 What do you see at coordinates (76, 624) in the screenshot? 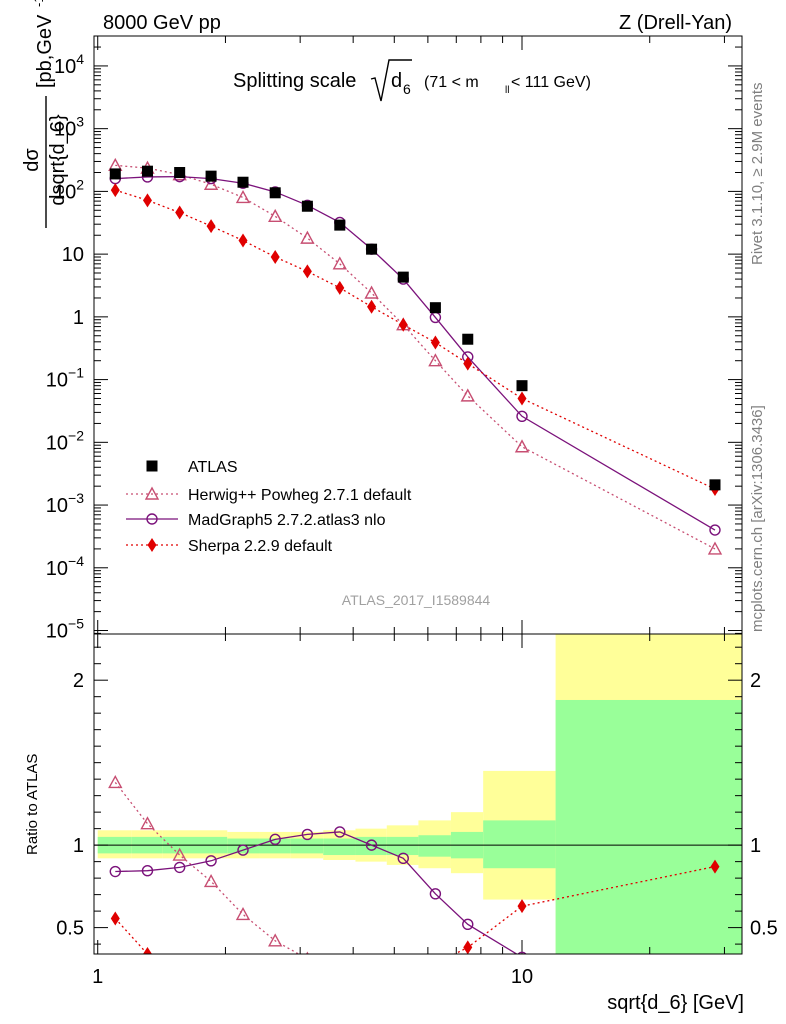
I see `ytick-label-exponent: −5` at bounding box center [76, 624].